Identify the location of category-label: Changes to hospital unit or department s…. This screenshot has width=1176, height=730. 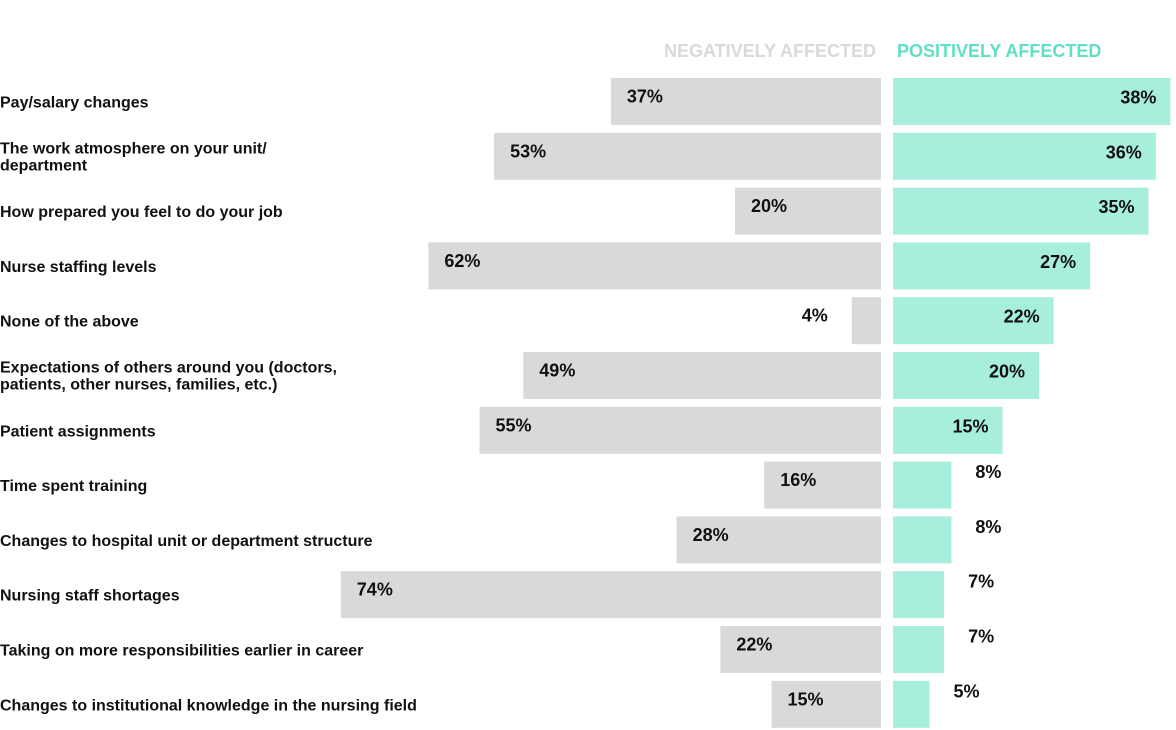
(186, 541).